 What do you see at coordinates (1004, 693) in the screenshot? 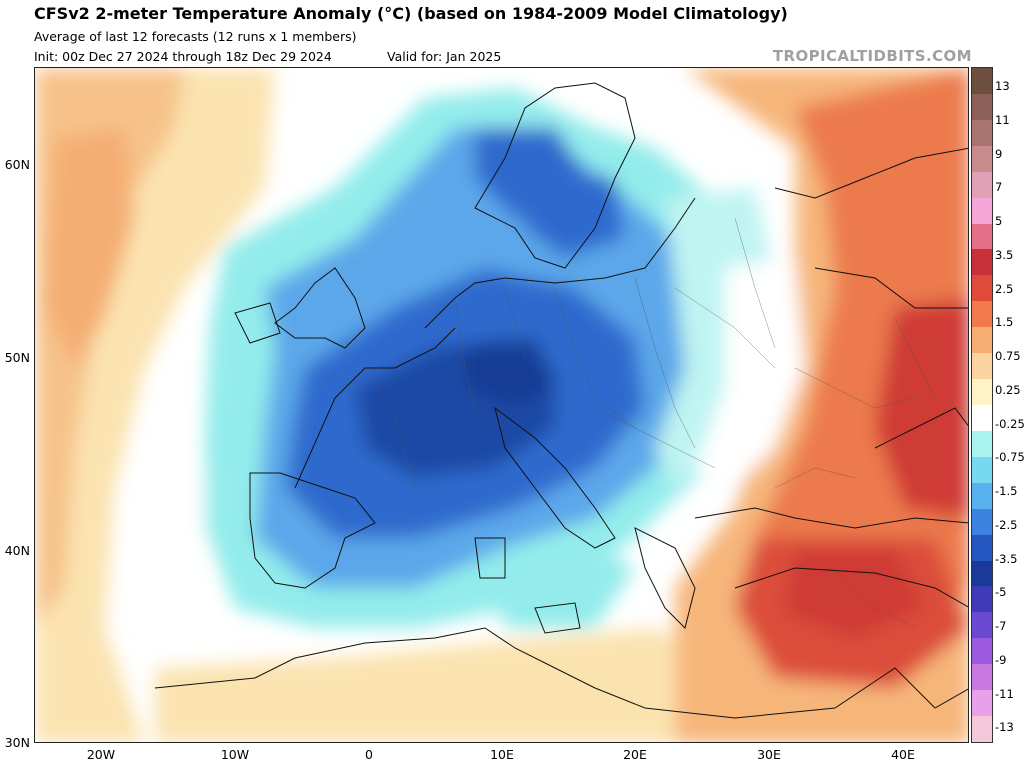
I see `colorbar-label: -11` at bounding box center [1004, 693].